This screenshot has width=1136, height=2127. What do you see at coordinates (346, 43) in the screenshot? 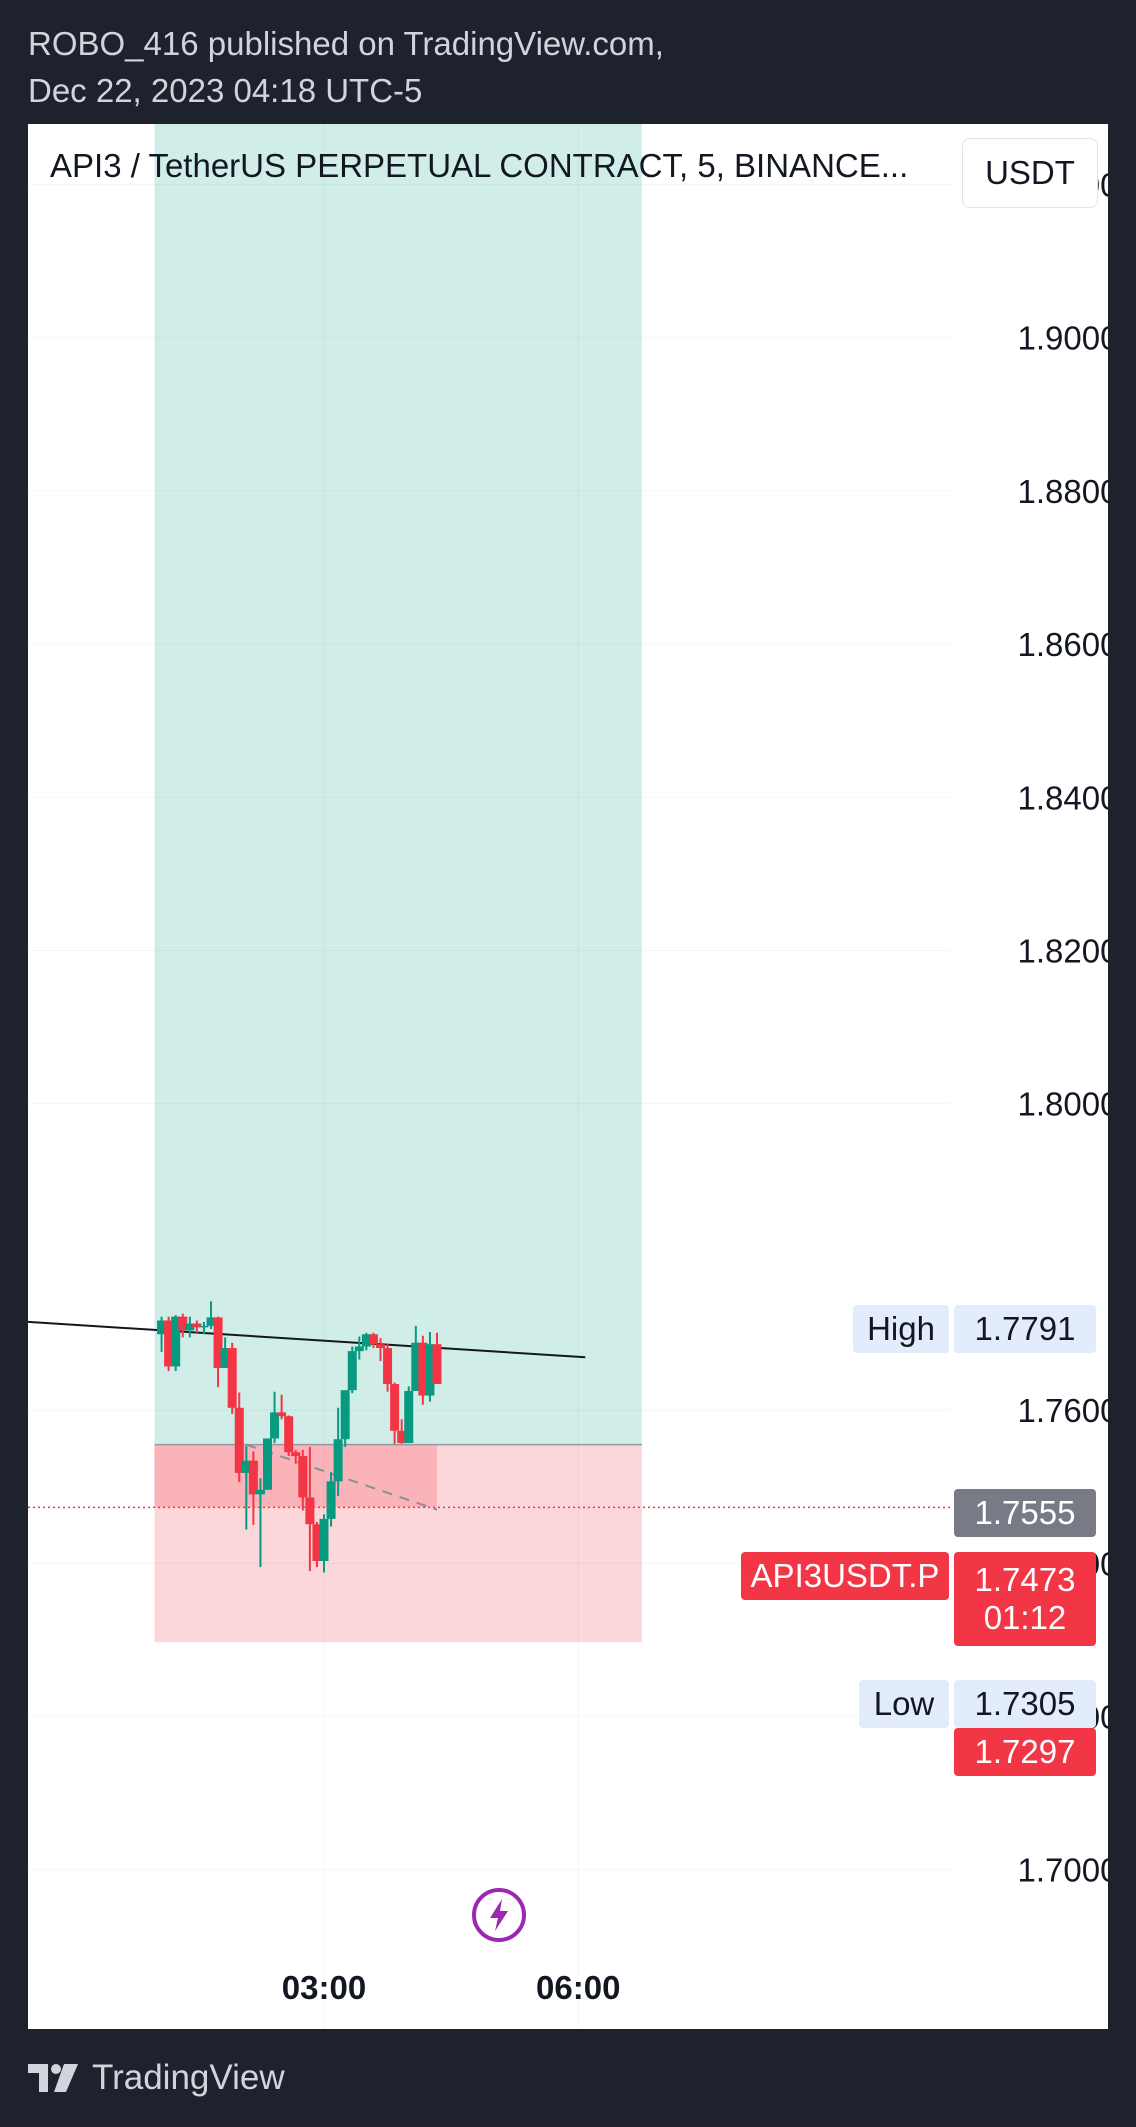
I see `publisher-line: ROBO_416 published on TradingView.com,` at bounding box center [346, 43].